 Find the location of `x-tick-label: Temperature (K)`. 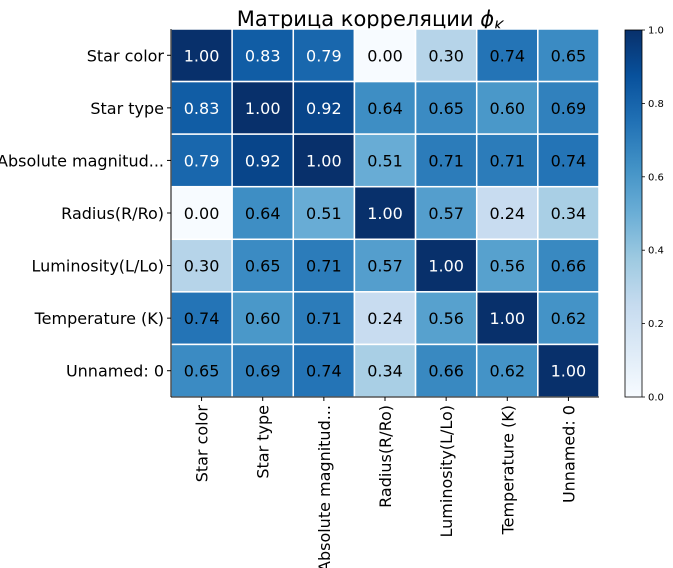

x-tick-label: Temperature (K) is located at coordinates (507, 470).